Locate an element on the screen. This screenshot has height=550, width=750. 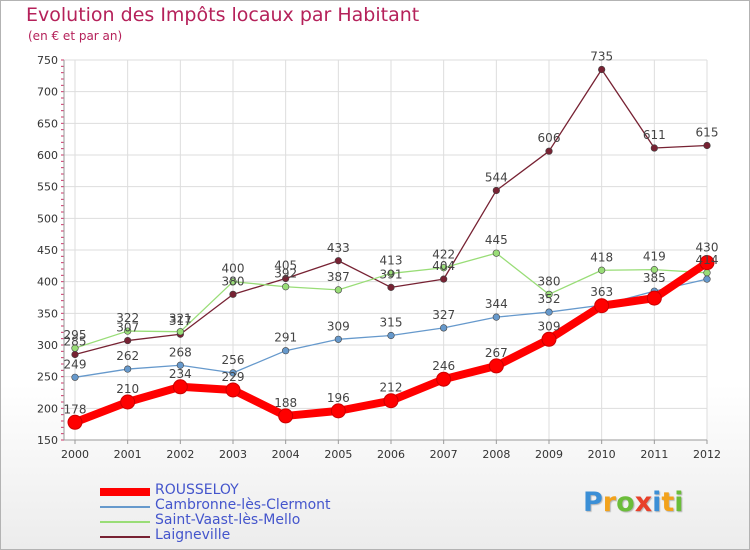
x-tick-label: 2005 is located at coordinates (338, 454).